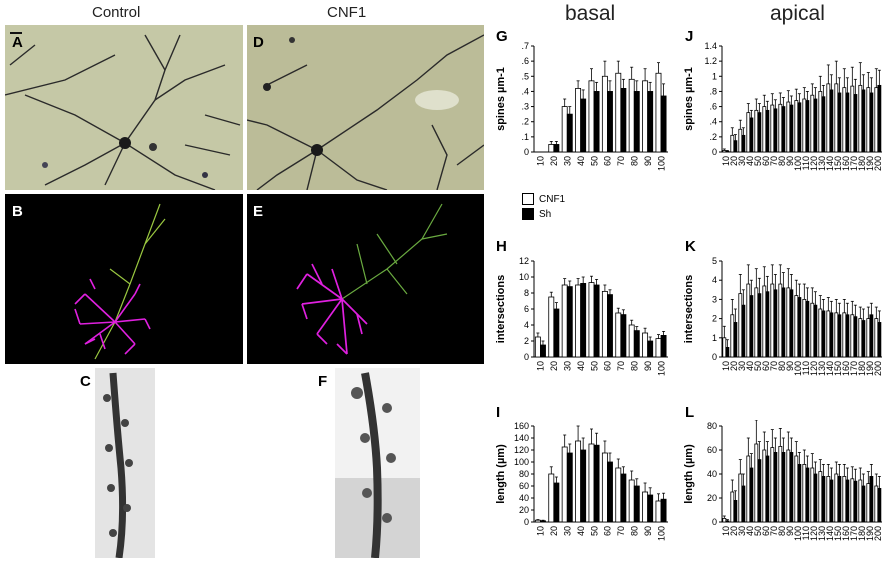 This screenshot has height=565, width=892. Describe the element at coordinates (124, 279) in the screenshot. I see `reconstruction-control` at that location.